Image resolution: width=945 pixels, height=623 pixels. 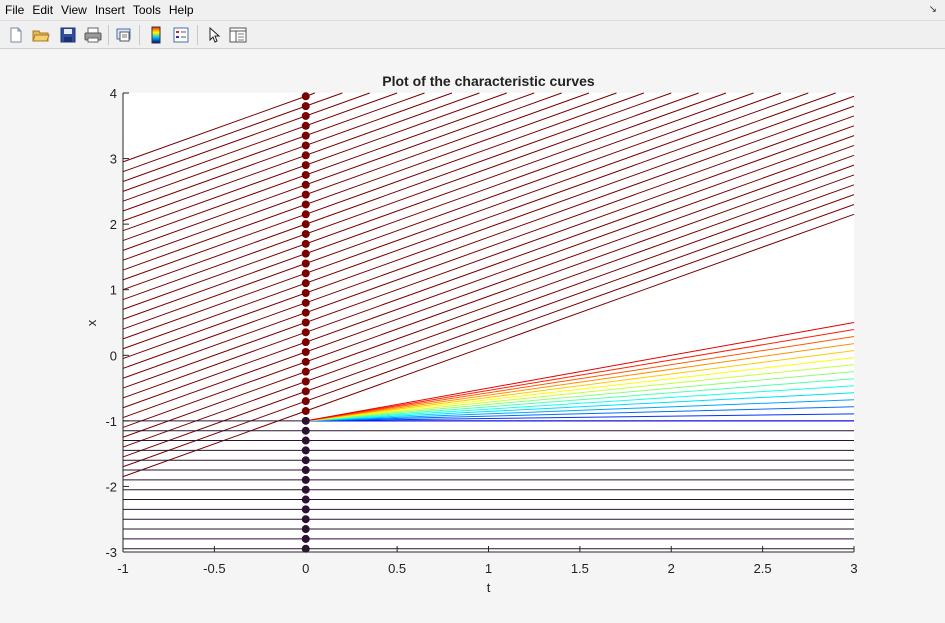 What do you see at coordinates (68, 35) in the screenshot?
I see `save-icon` at bounding box center [68, 35].